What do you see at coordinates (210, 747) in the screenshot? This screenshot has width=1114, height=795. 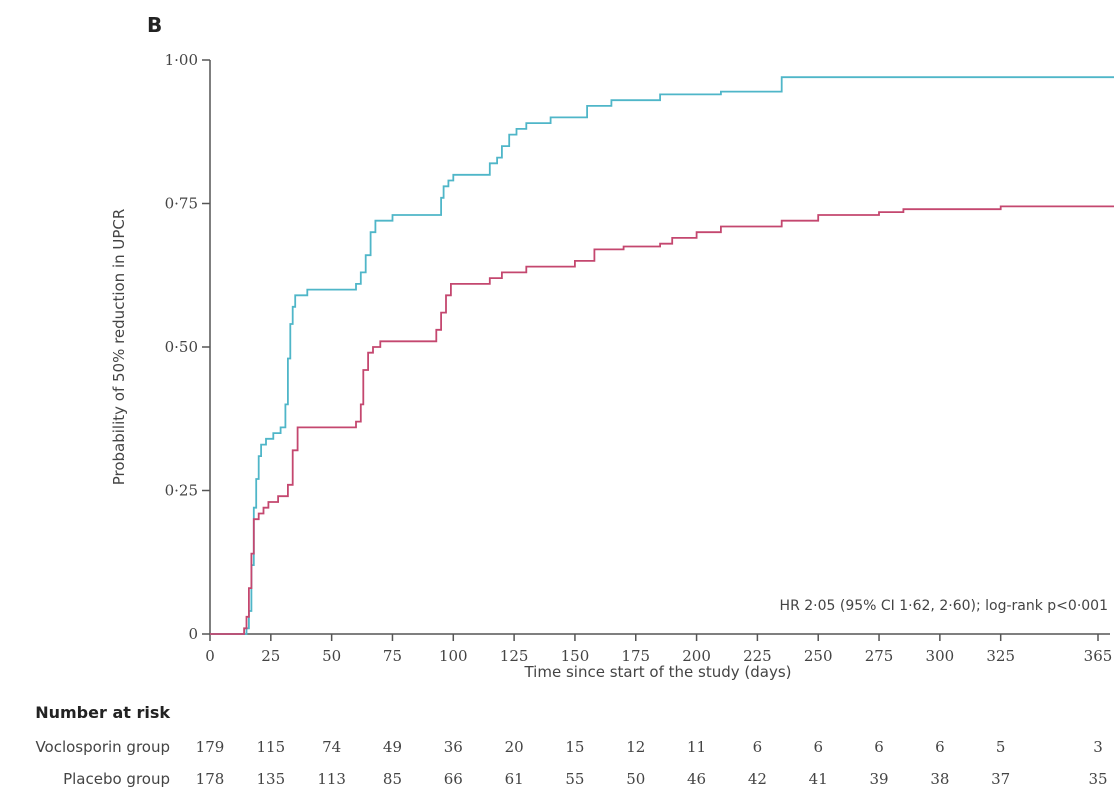 I see `risk-count: 179` at bounding box center [210, 747].